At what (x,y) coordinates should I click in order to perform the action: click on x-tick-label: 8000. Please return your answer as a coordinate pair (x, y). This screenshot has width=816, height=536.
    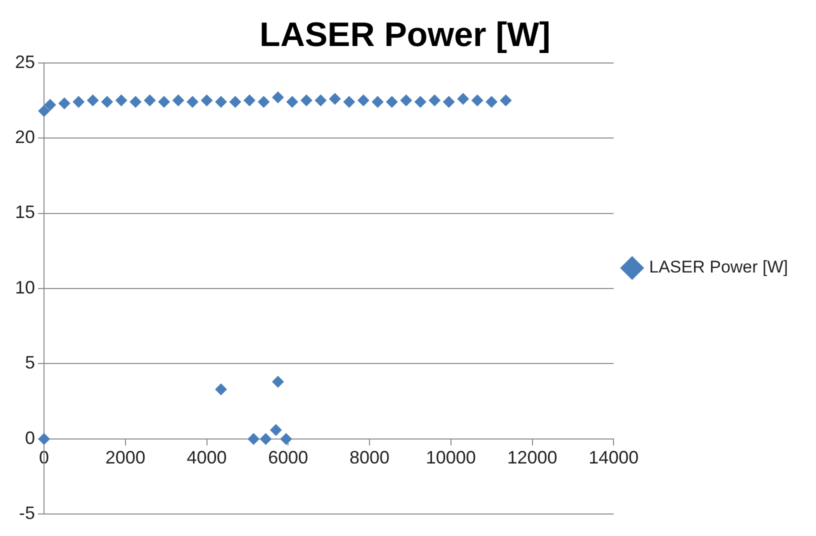
    Looking at the image, I should click on (369, 458).